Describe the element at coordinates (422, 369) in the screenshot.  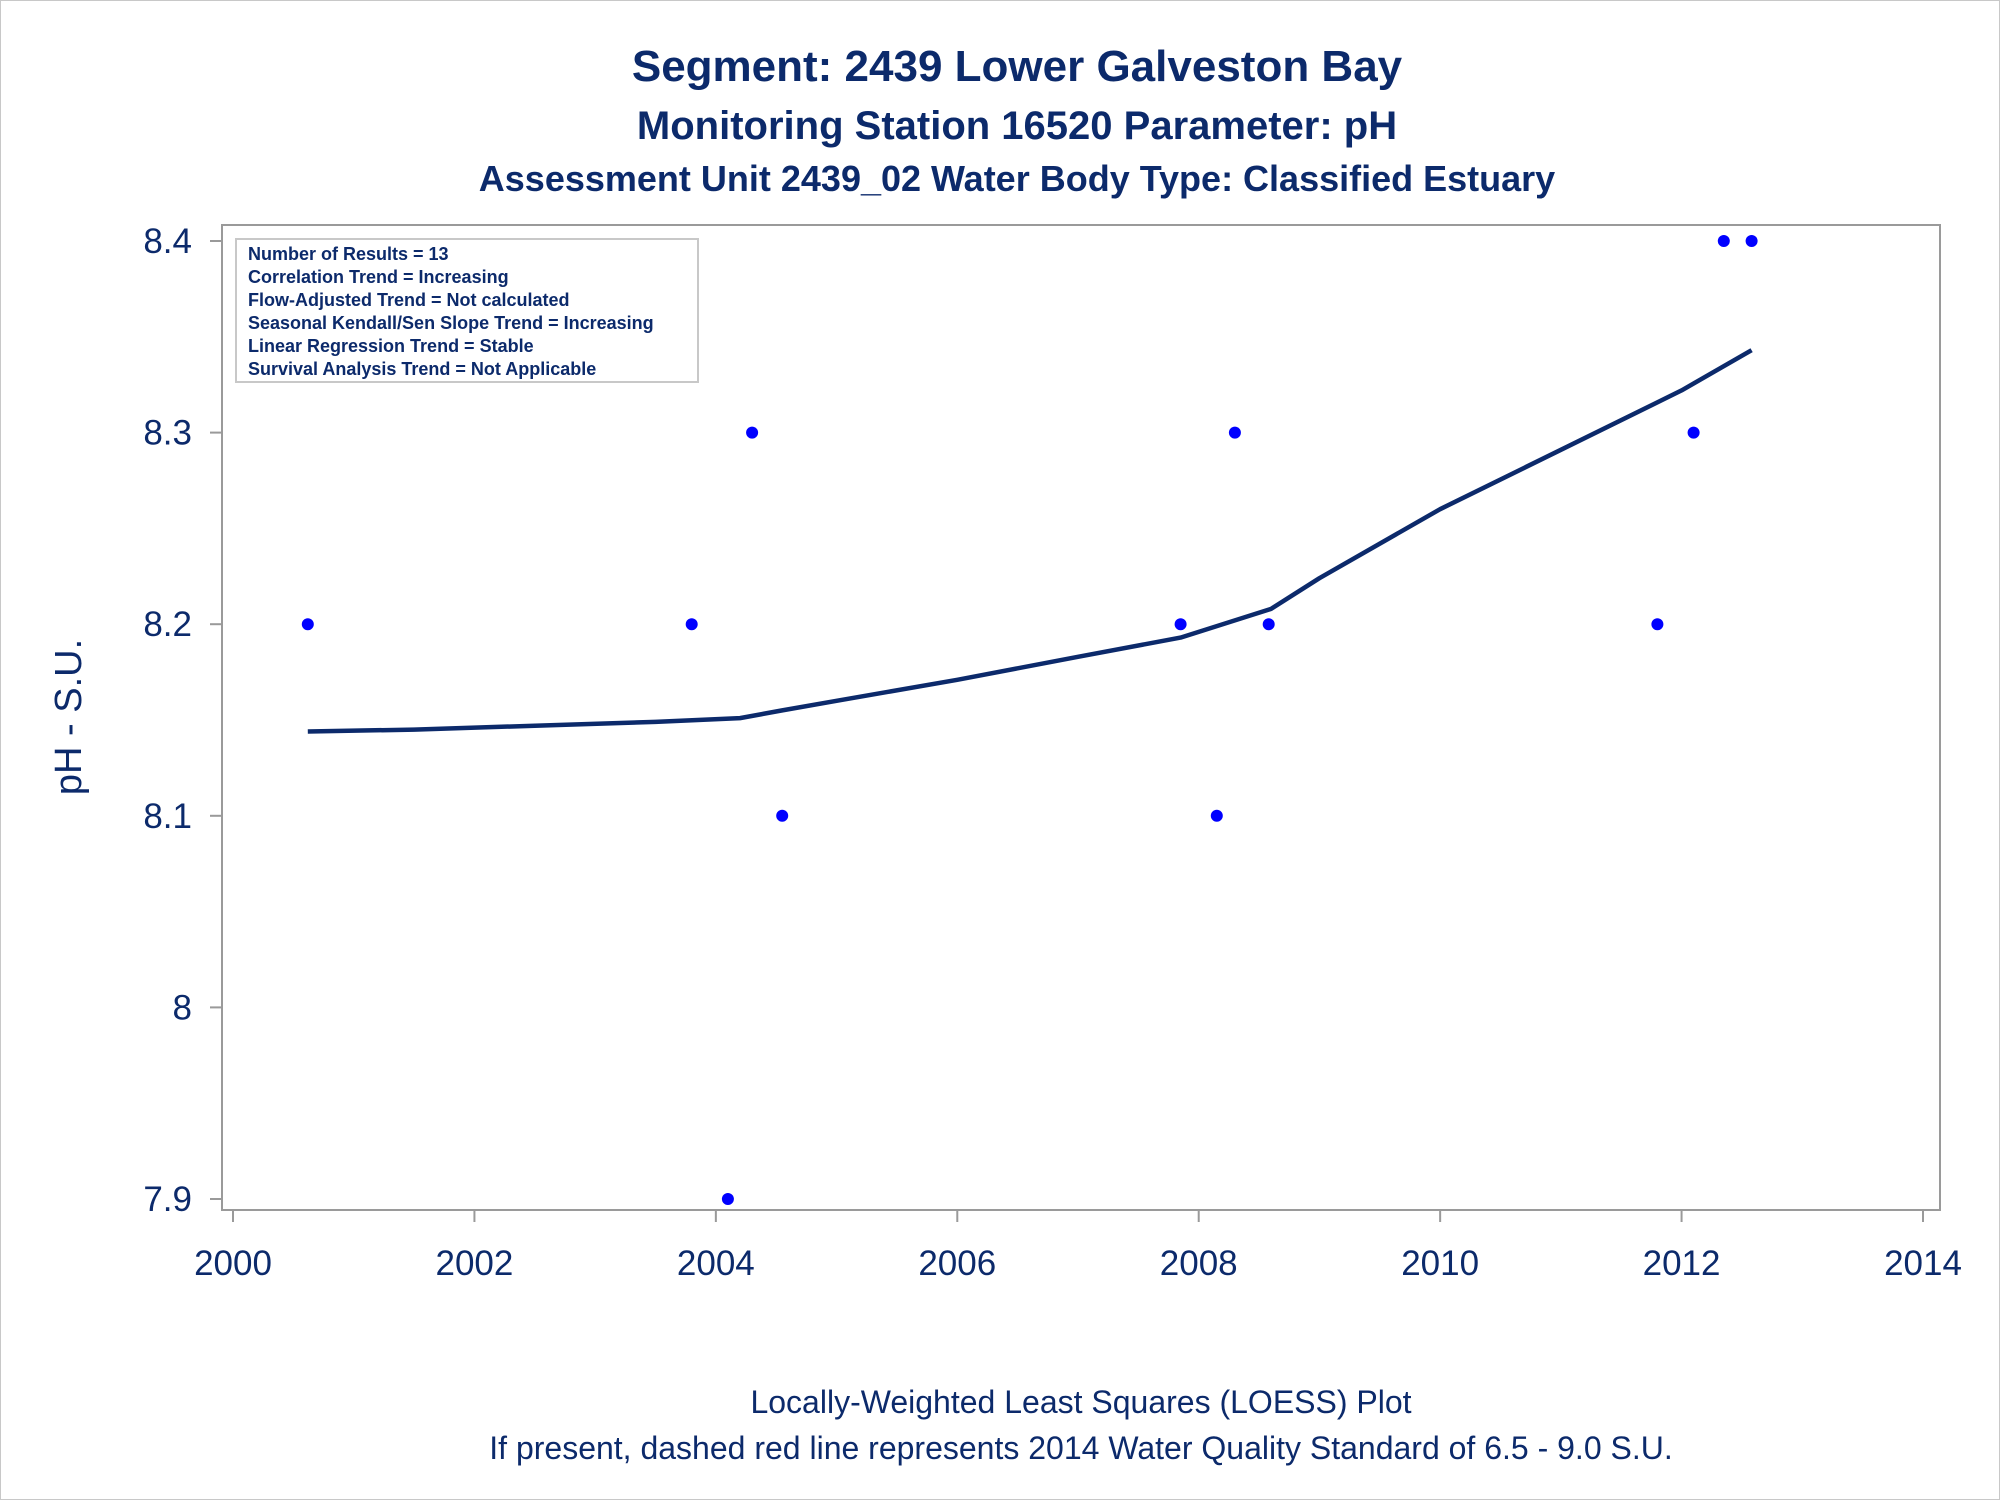
I see `summary-line-survival-analysis: Survival Analysis Trend = Not Applicable` at that location.